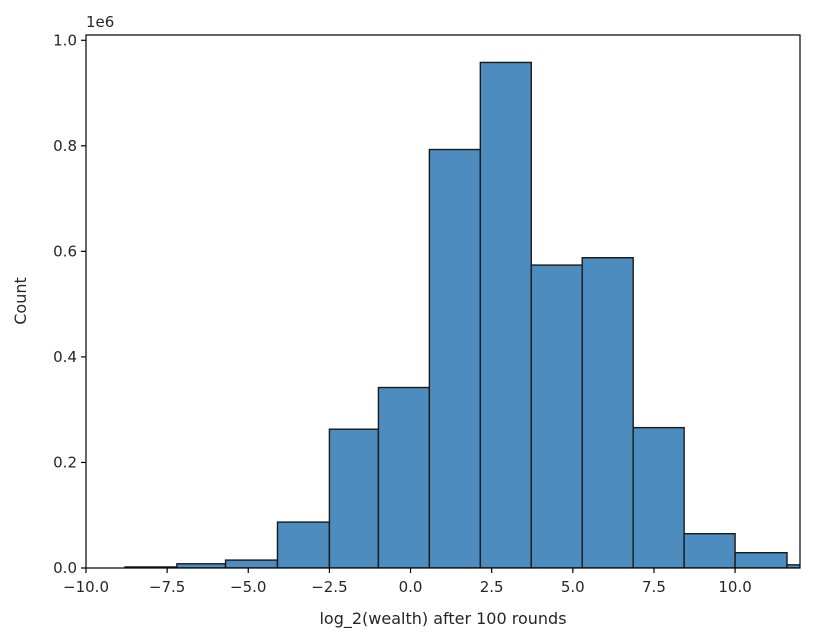  I want to click on y-tick-label: 0.6, so click(65, 251).